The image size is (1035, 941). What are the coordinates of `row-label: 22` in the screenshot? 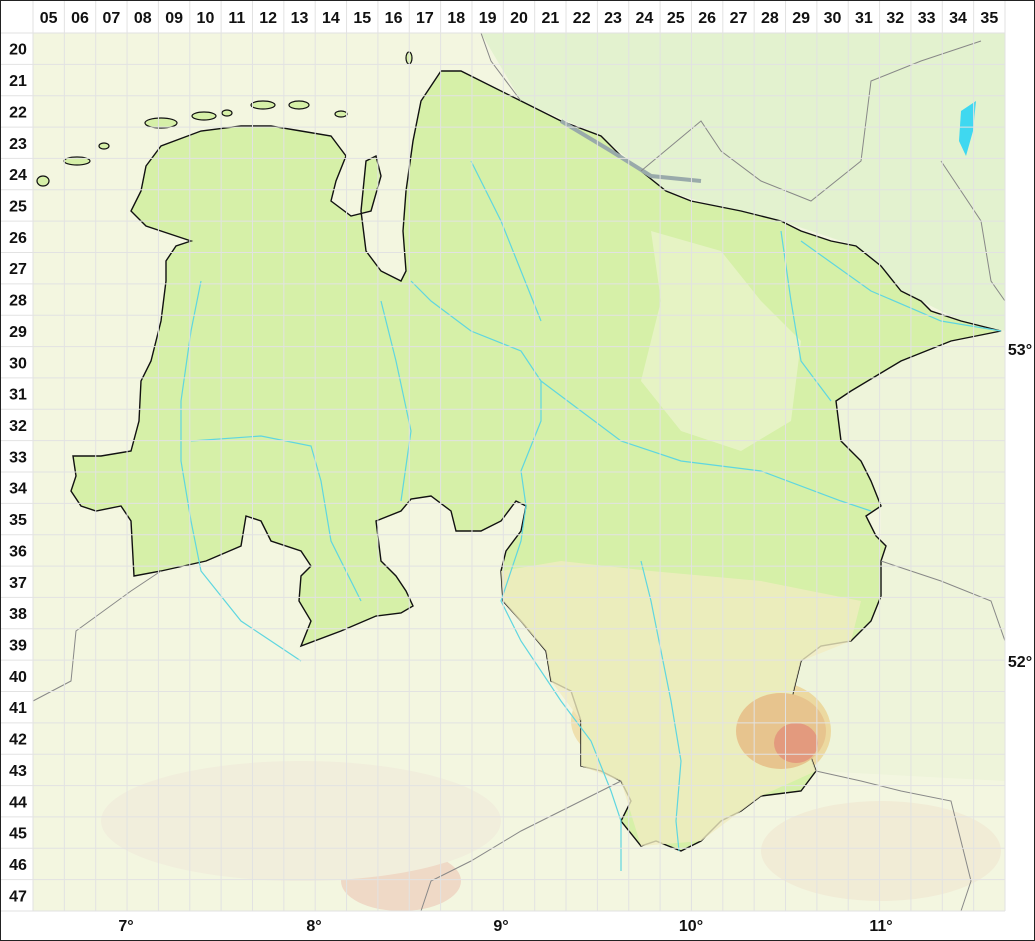 It's located at (18, 112).